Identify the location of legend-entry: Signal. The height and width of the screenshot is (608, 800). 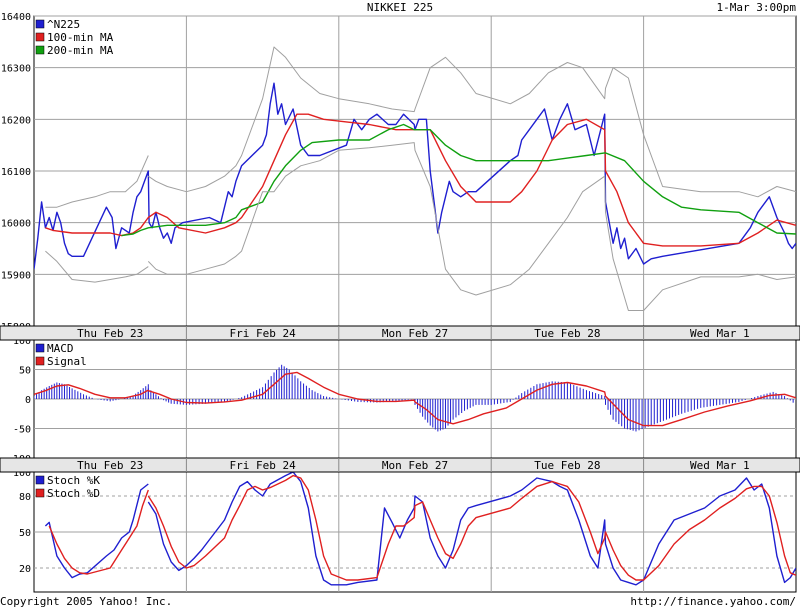
(67, 361).